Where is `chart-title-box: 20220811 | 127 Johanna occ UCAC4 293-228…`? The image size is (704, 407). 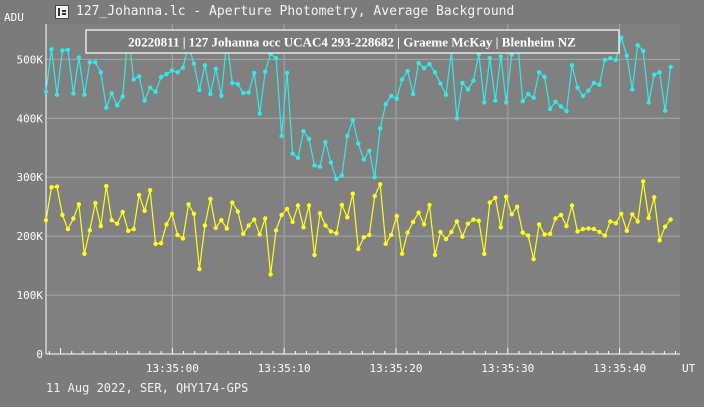 chart-title-box: 20220811 | 127 Johanna occ UCAC4 293-228… is located at coordinates (352, 41).